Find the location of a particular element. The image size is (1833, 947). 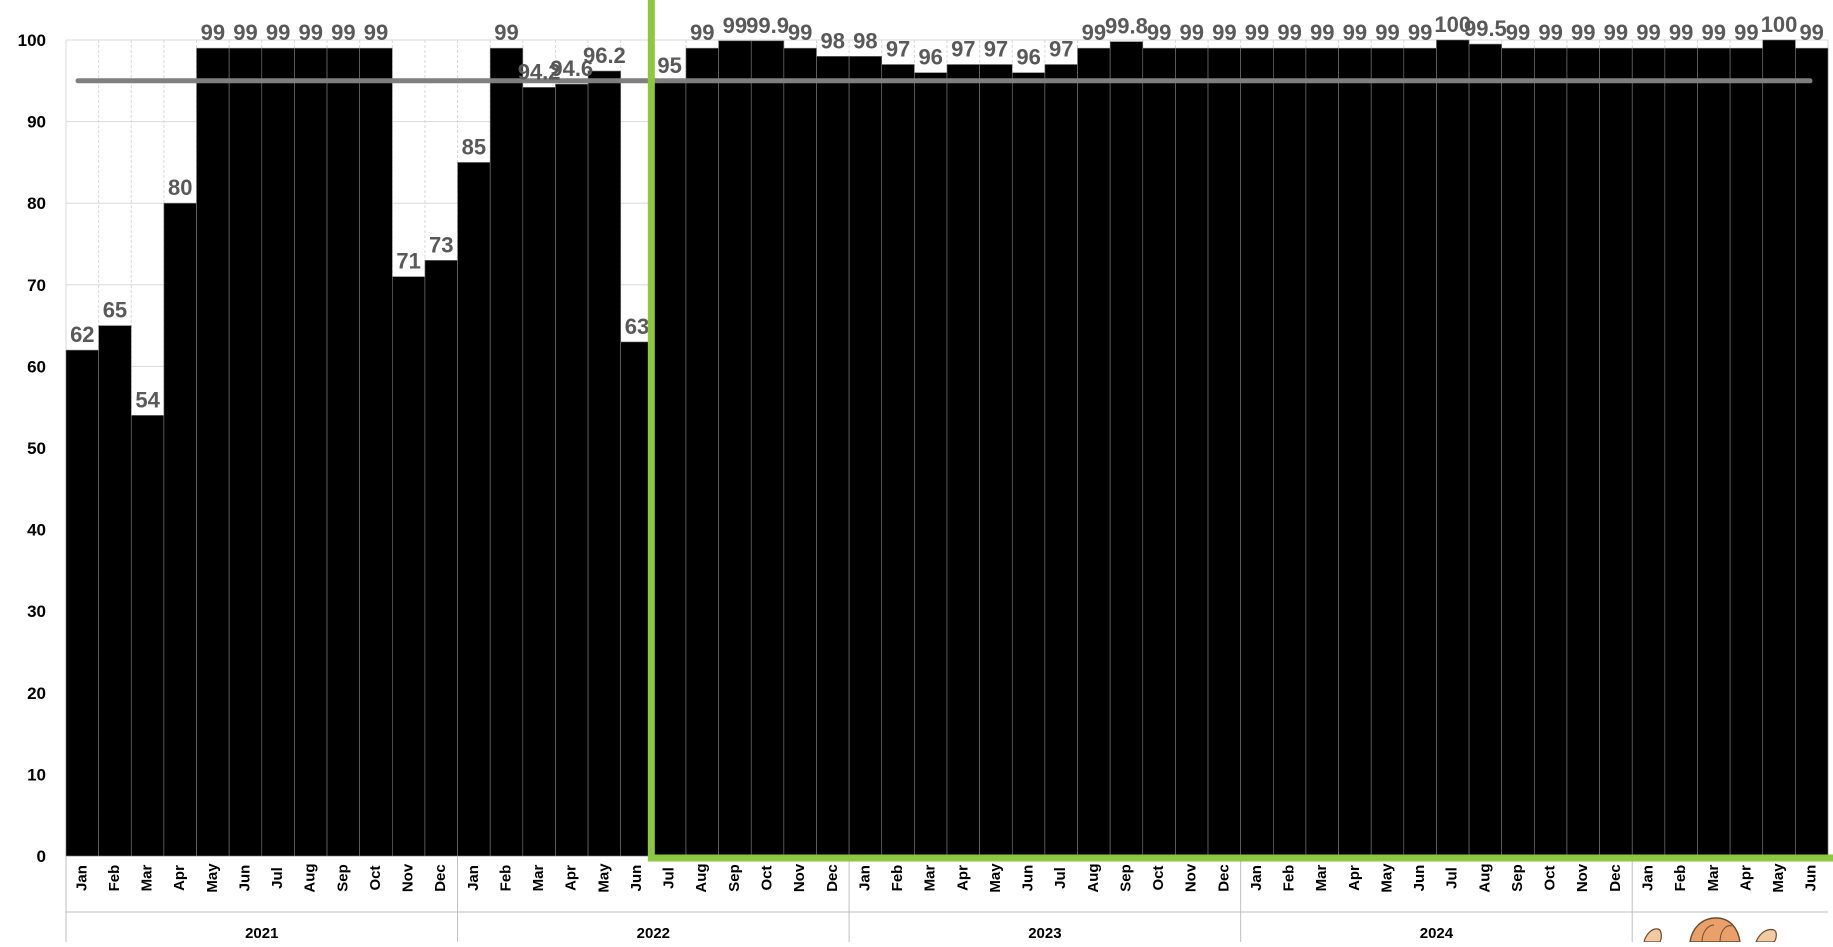

y-tick-label: 60 is located at coordinates (36, 366).